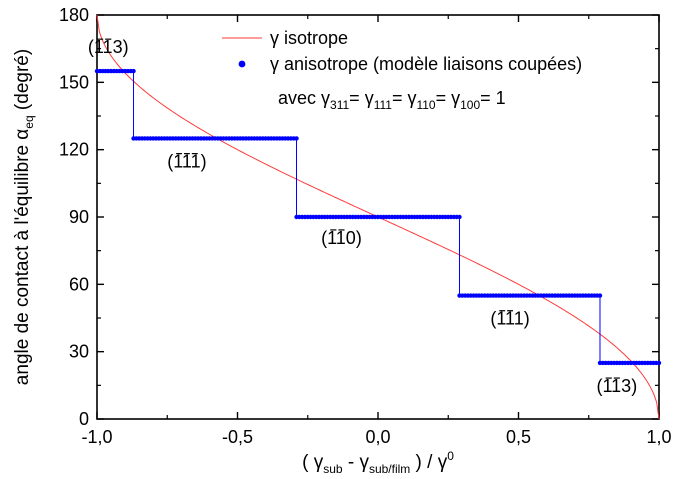 Image resolution: width=673 pixels, height=479 pixels. Describe the element at coordinates (242, 64) in the screenshot. I see `legend-anisotrope-marker` at that location.